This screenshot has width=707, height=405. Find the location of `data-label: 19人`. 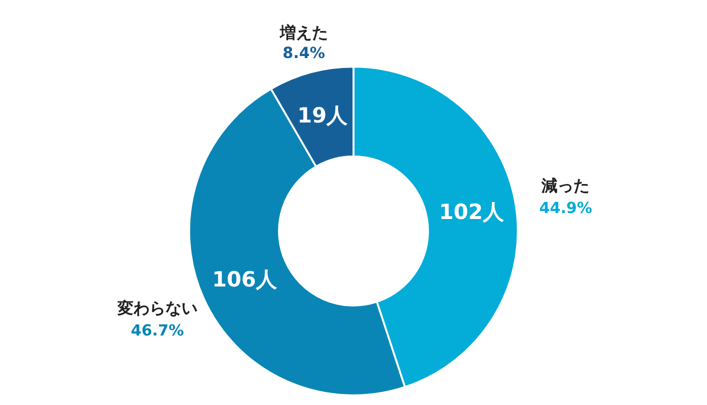

data-label: 19人 is located at coordinates (323, 115).